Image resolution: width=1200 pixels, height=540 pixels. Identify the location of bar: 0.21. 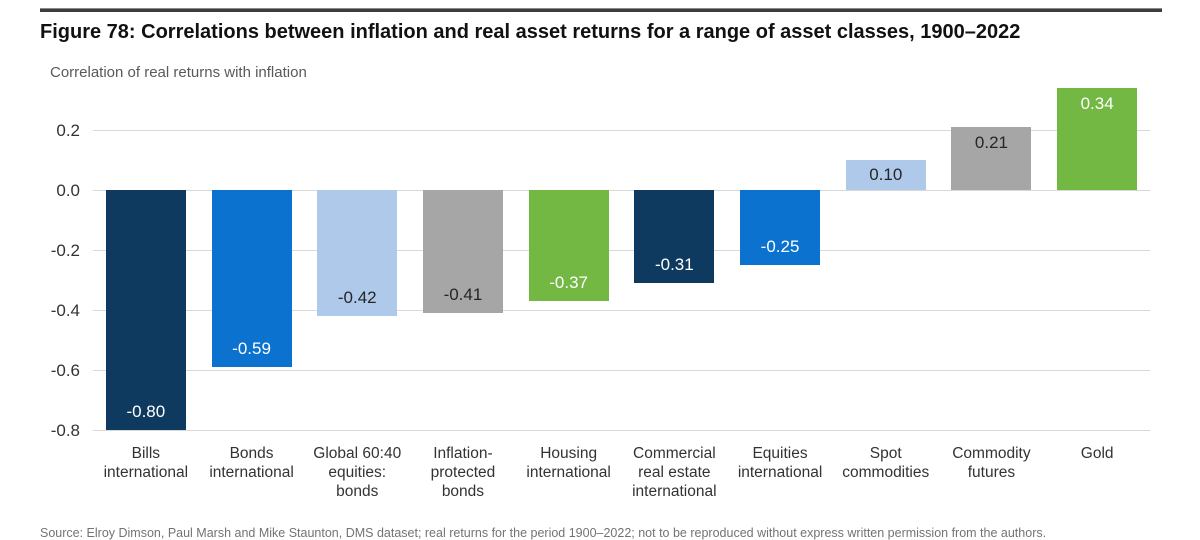
(991, 158).